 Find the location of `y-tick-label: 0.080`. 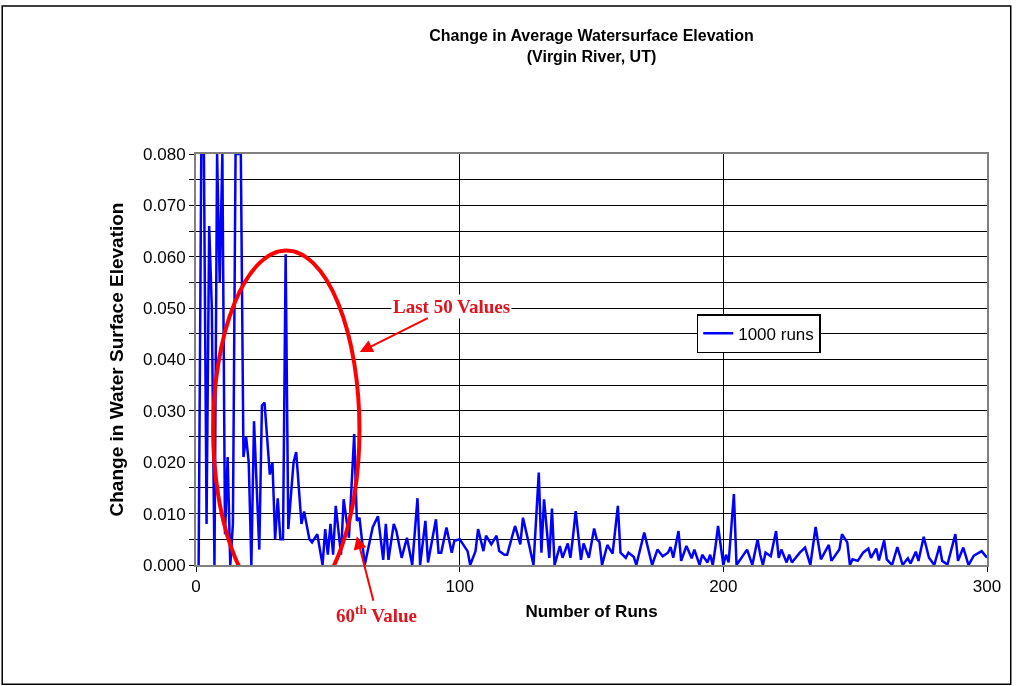

y-tick-label: 0.080 is located at coordinates (164, 154).